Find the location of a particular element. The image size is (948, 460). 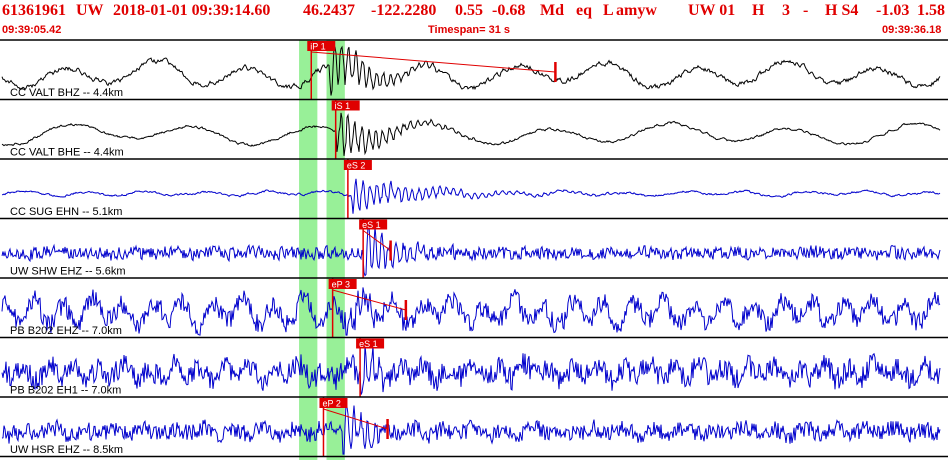

event-datetime: 2018-01-01 09:39:14.60 is located at coordinates (192, 10).